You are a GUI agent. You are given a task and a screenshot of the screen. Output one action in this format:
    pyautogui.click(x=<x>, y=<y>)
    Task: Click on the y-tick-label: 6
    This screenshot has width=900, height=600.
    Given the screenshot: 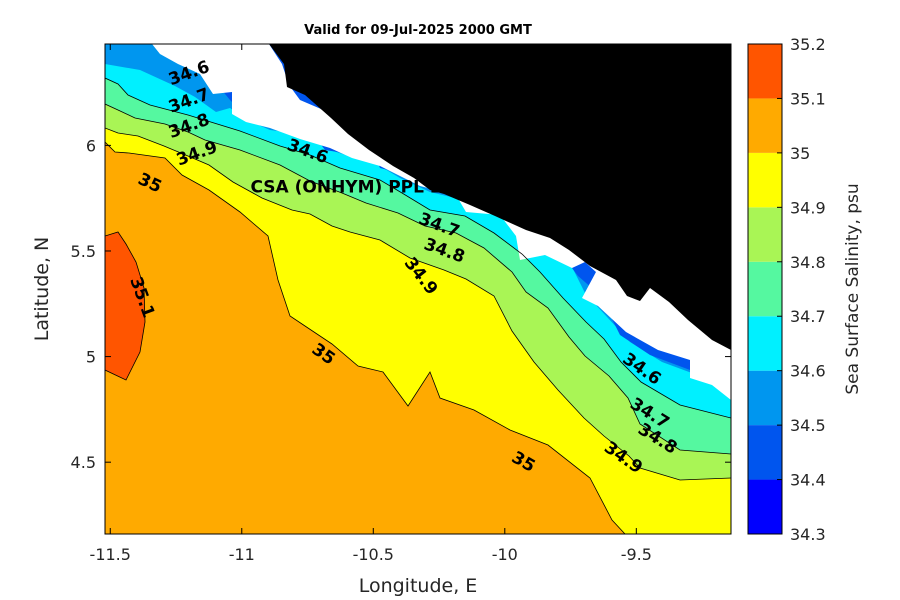 What is the action you would take?
    pyautogui.click(x=91, y=145)
    